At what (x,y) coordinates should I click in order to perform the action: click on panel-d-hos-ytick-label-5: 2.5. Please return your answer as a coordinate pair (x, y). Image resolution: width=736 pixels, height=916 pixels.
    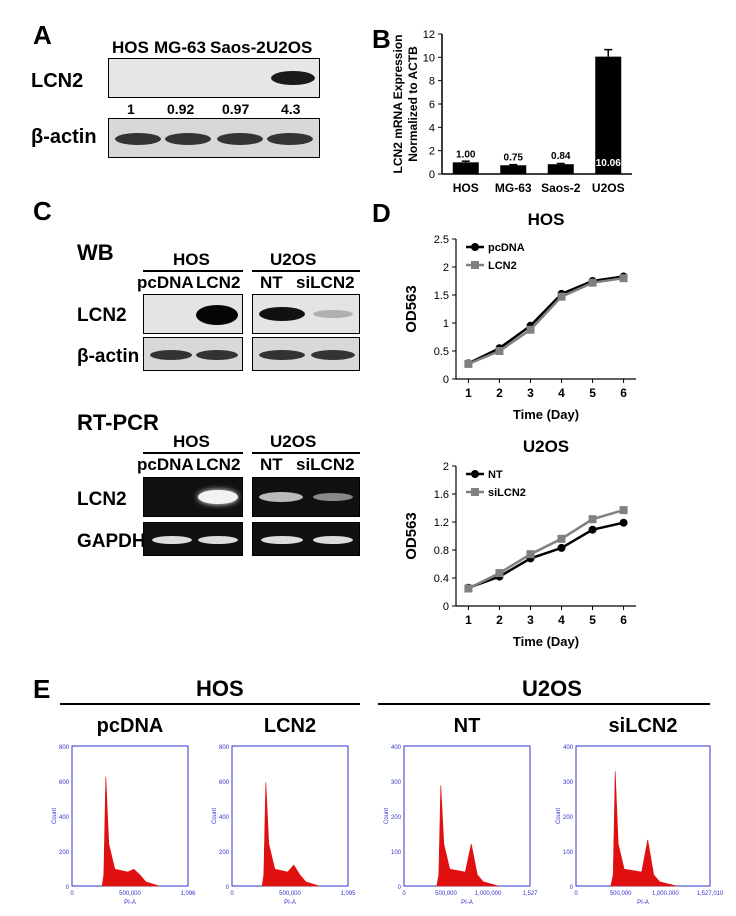
    Looking at the image, I should click on (441, 240).